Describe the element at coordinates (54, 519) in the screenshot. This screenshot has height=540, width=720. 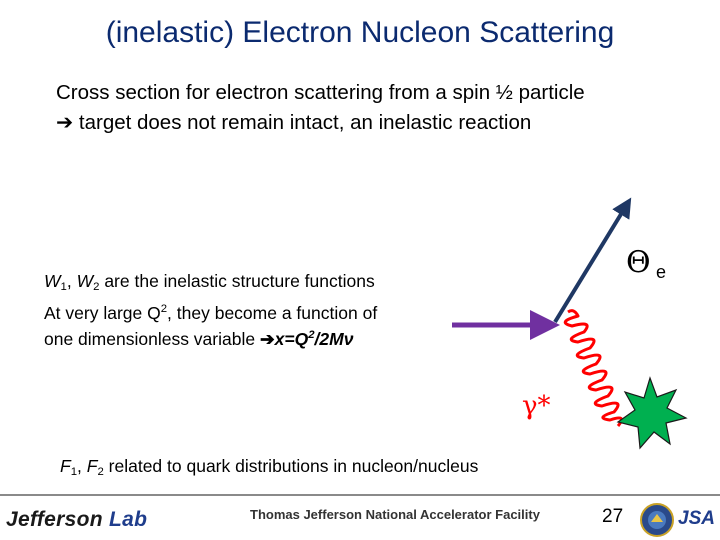
I see `lab-name: Jefferson` at that location.